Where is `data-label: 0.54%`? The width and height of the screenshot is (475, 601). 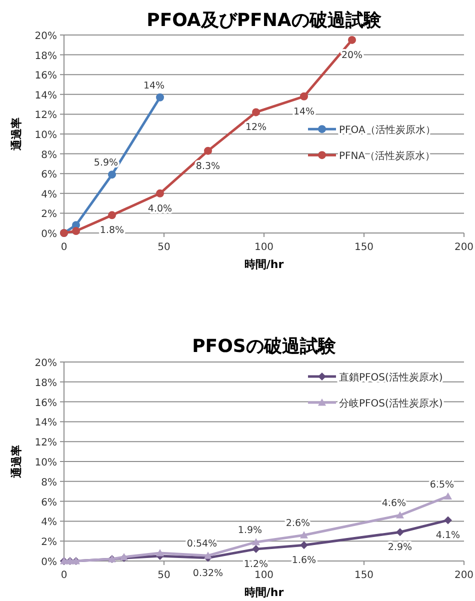 data-label: 0.54% is located at coordinates (202, 544).